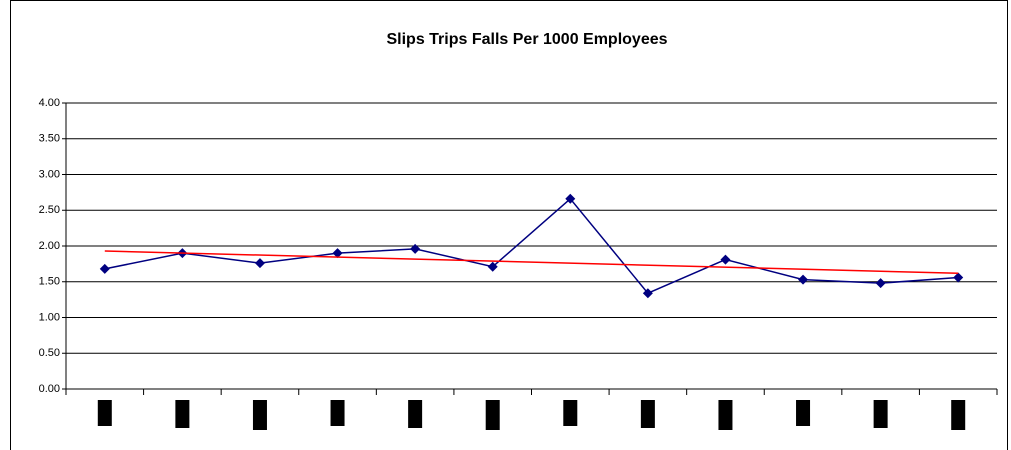 Image resolution: width=1011 pixels, height=450 pixels. I want to click on y-tick-label: 4.00, so click(49, 103).